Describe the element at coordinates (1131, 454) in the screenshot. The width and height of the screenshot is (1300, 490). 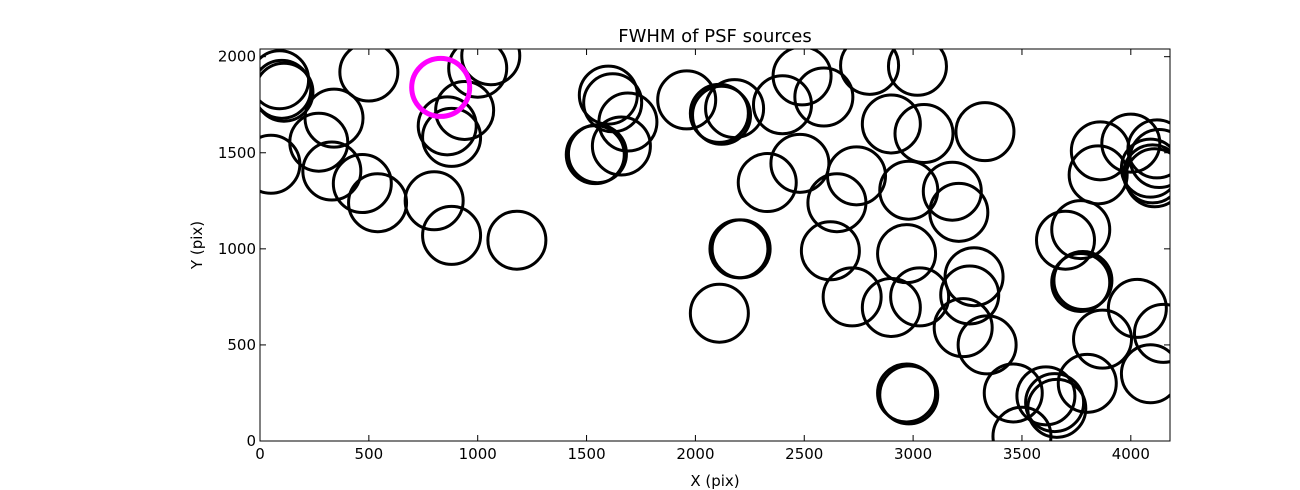
I see `x-tick-label: 4000` at that location.